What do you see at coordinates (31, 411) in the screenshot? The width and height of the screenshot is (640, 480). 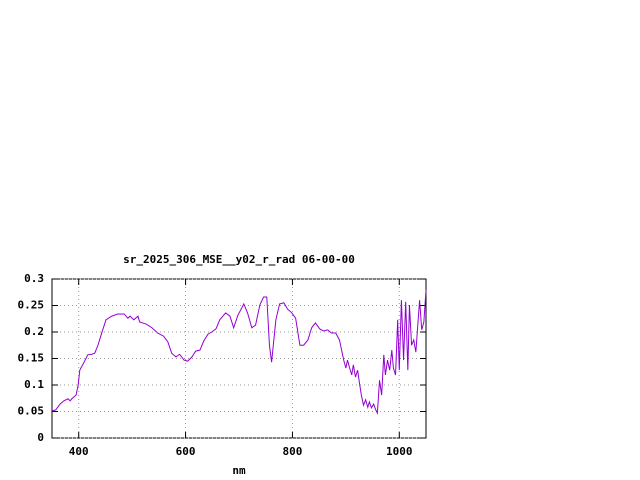 I see `y-tick-label: 0.05` at bounding box center [31, 411].